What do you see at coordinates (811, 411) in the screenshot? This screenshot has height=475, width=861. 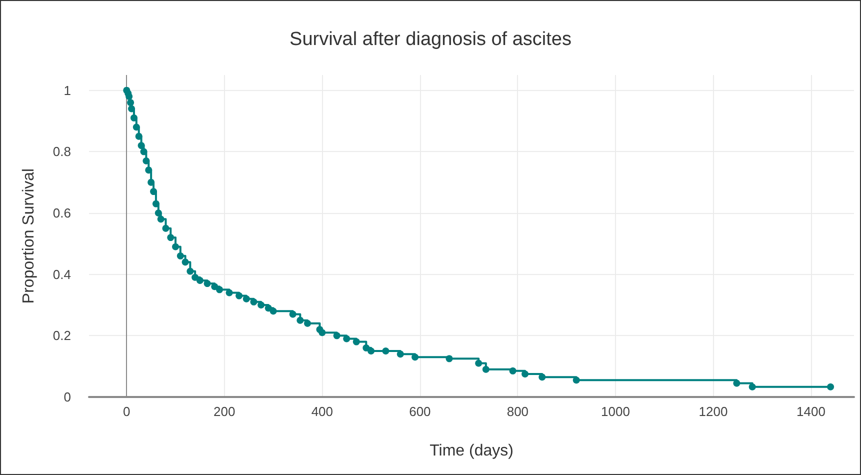 I see `x-tick-label: 1400` at bounding box center [811, 411].